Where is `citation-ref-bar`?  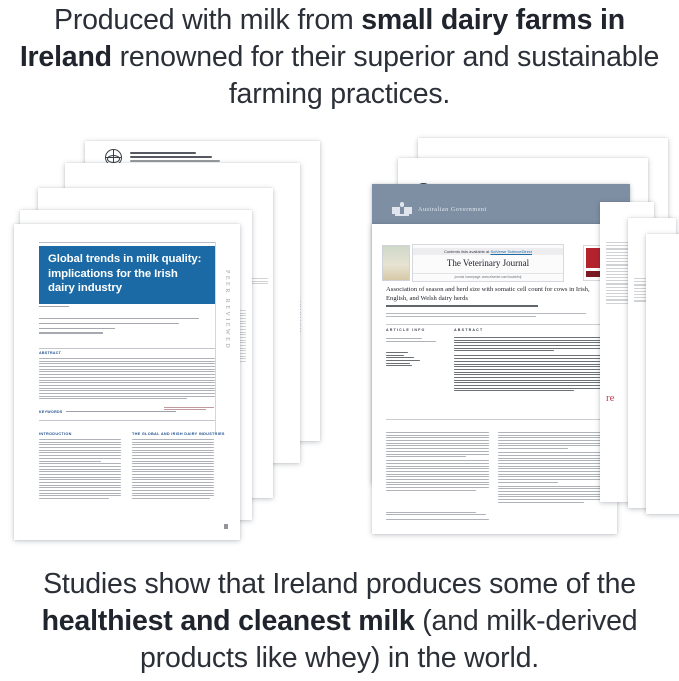
citation-ref-bar is located at coordinates (163, 153).